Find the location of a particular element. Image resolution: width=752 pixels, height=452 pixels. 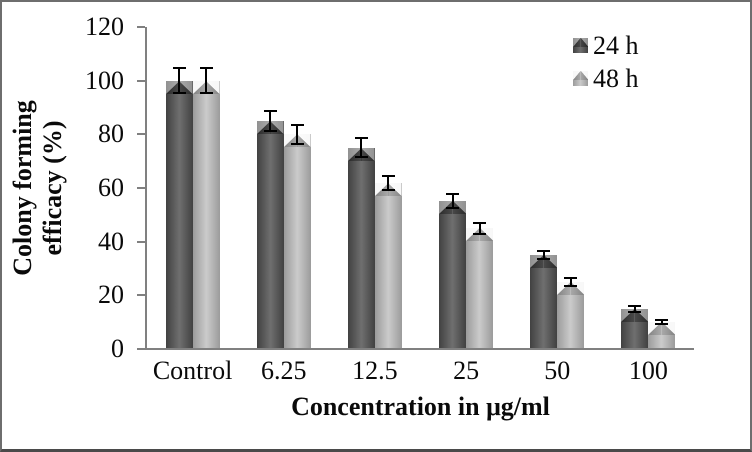

x-tick-label: 6.25 is located at coordinates (284, 370).